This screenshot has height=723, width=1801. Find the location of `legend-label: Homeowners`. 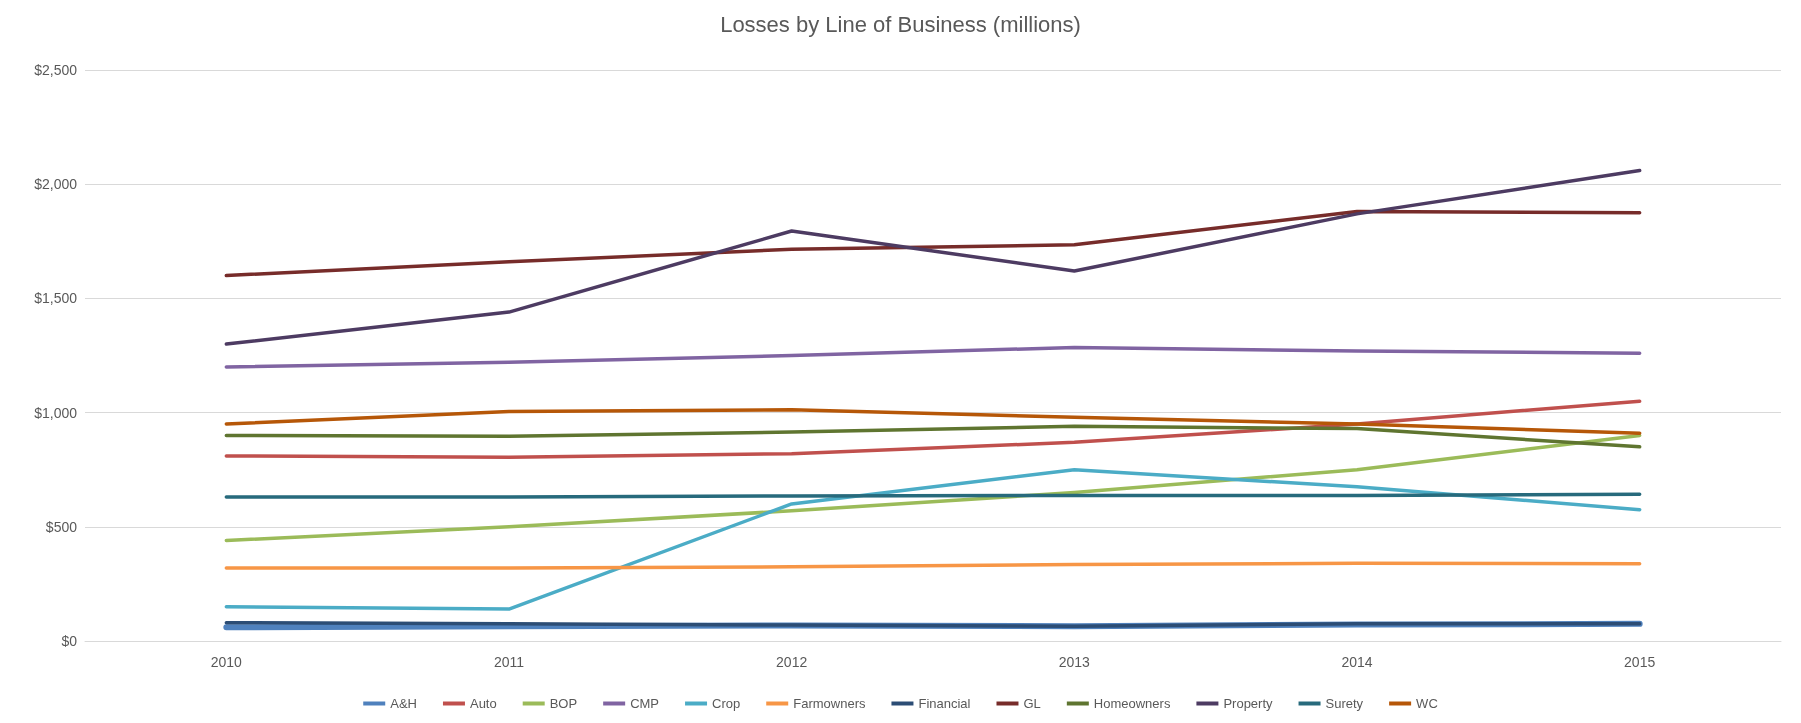

legend-label: Homeowners is located at coordinates (1132, 703).